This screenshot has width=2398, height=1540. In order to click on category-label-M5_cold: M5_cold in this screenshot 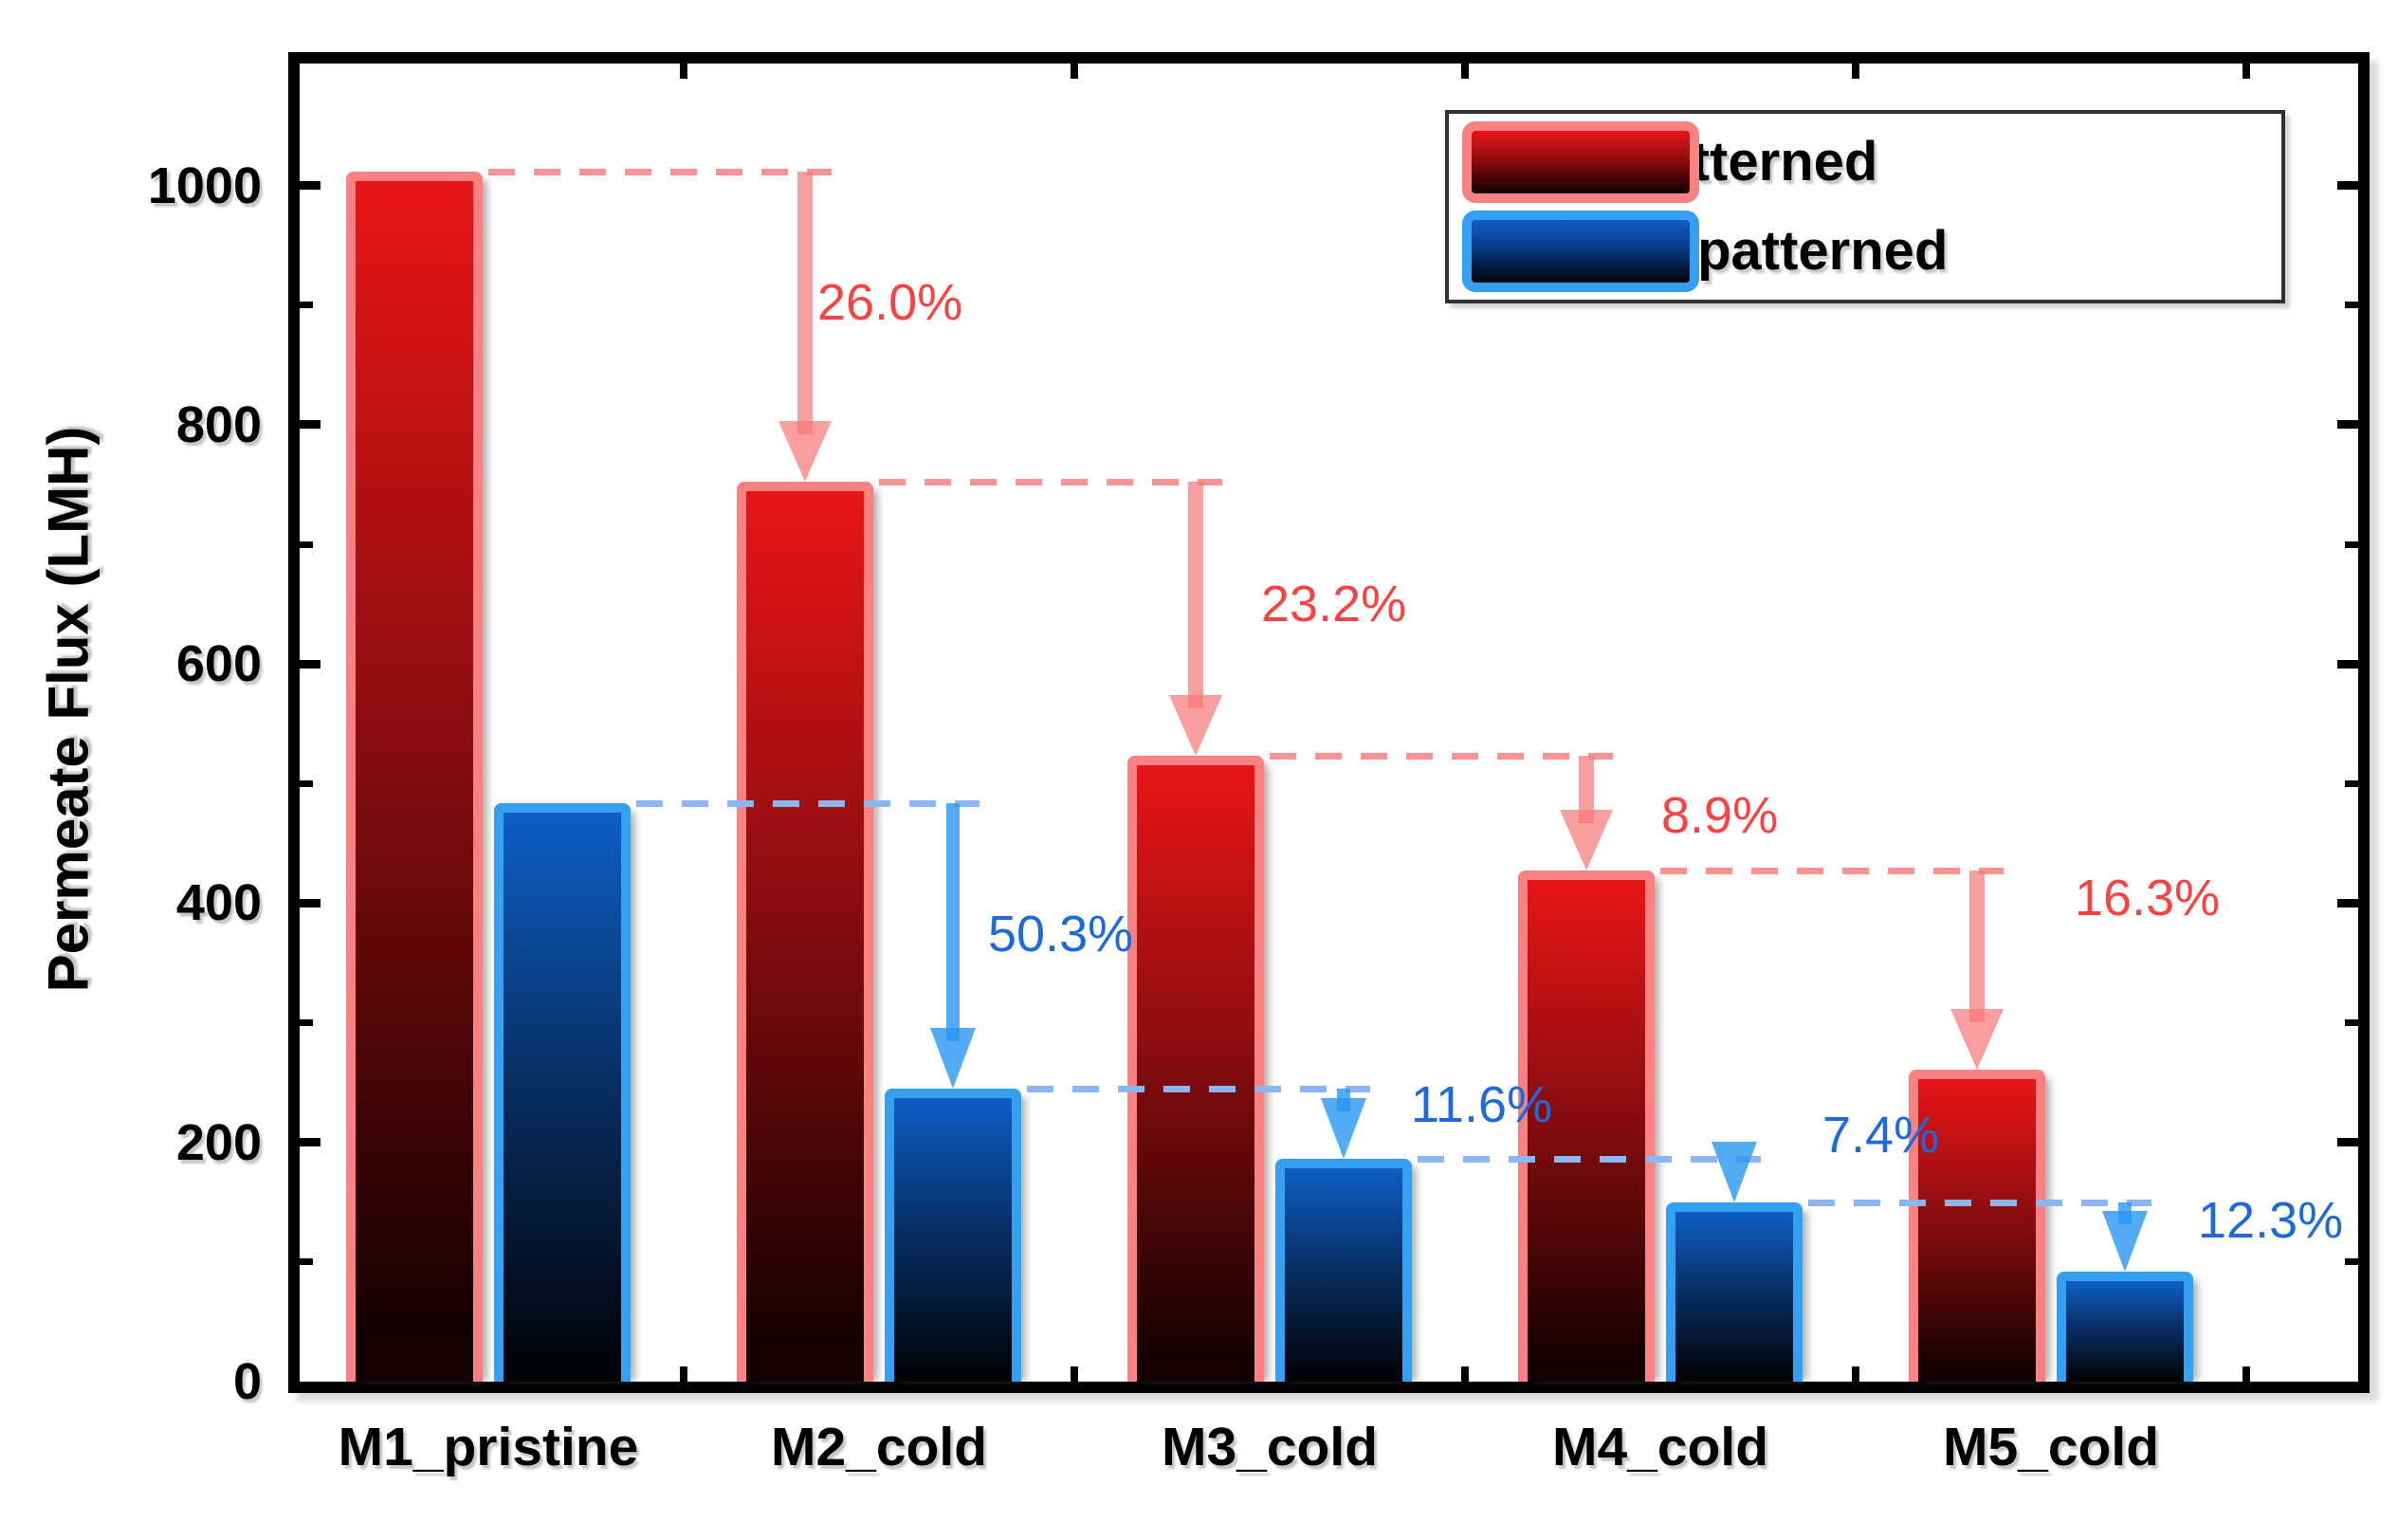, I will do `click(2051, 1447)`.